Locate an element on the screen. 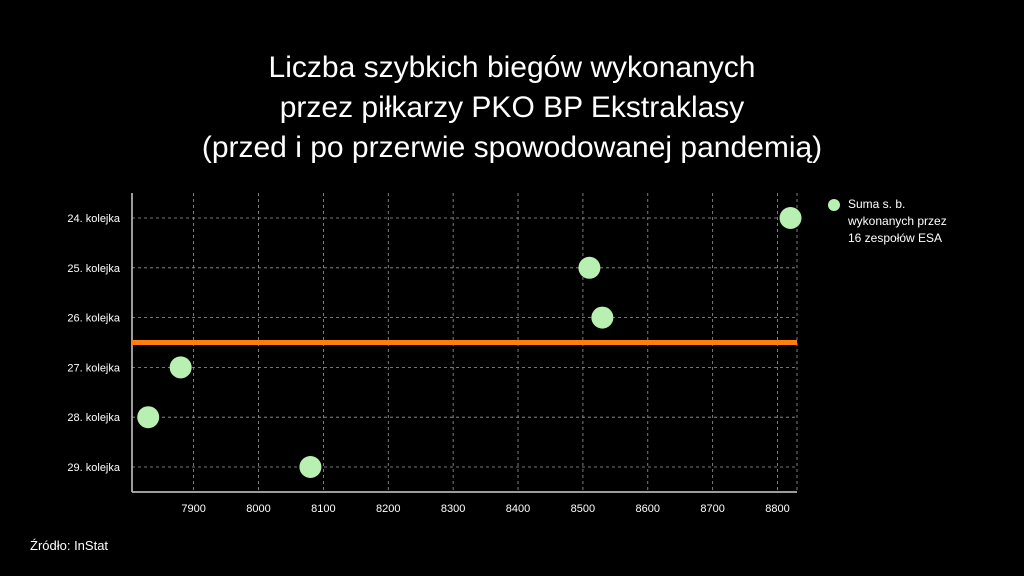  y-tick-label: 28. kolejka is located at coordinates (93, 418).